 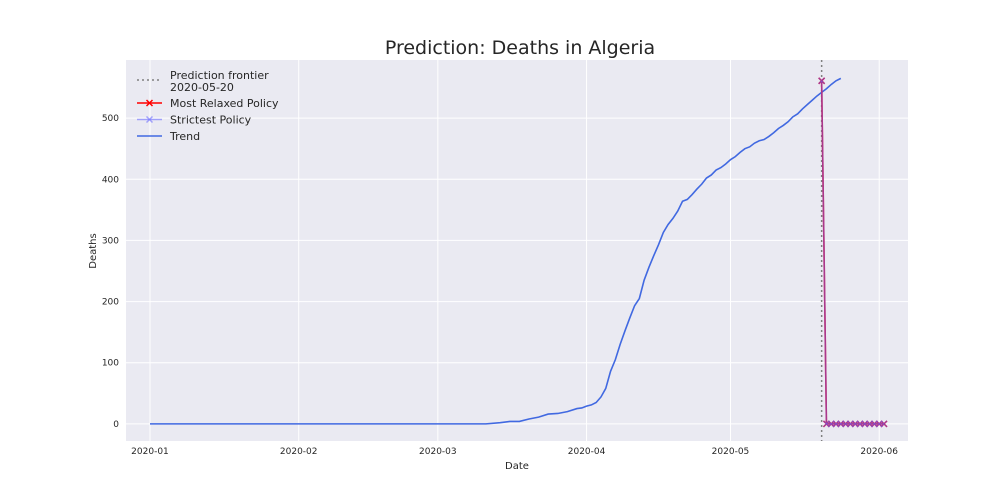 What do you see at coordinates (110, 303) in the screenshot?
I see `y-tick-label: 200` at bounding box center [110, 303].